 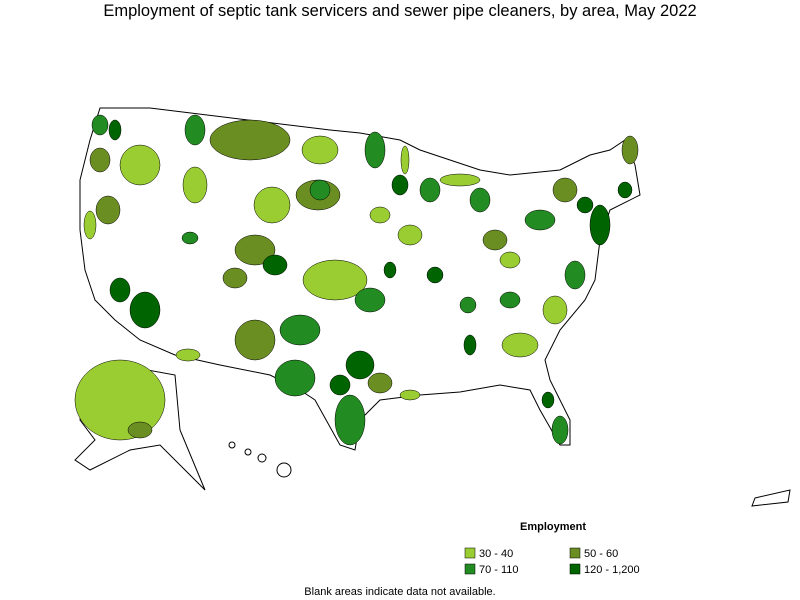 What do you see at coordinates (399, 592) in the screenshot?
I see `footnote: Blank areas indicate data not available.` at bounding box center [399, 592].